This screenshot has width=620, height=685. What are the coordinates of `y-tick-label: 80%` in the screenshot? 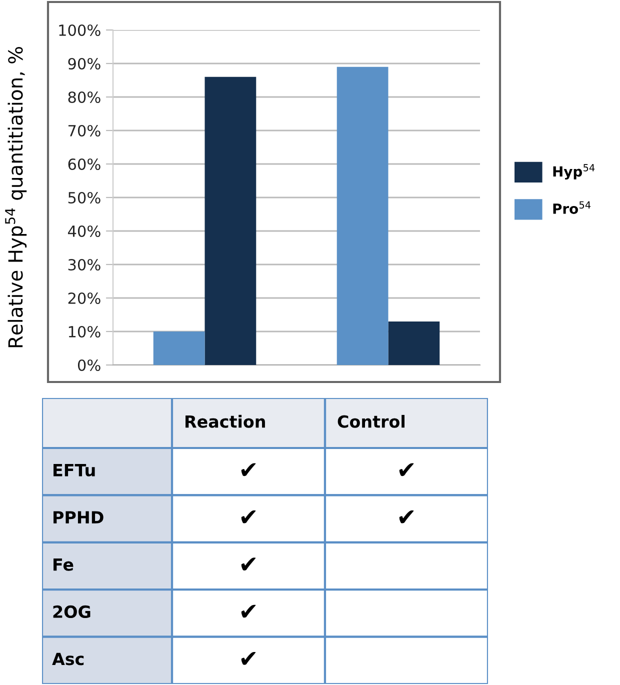 It's located at (84, 97).